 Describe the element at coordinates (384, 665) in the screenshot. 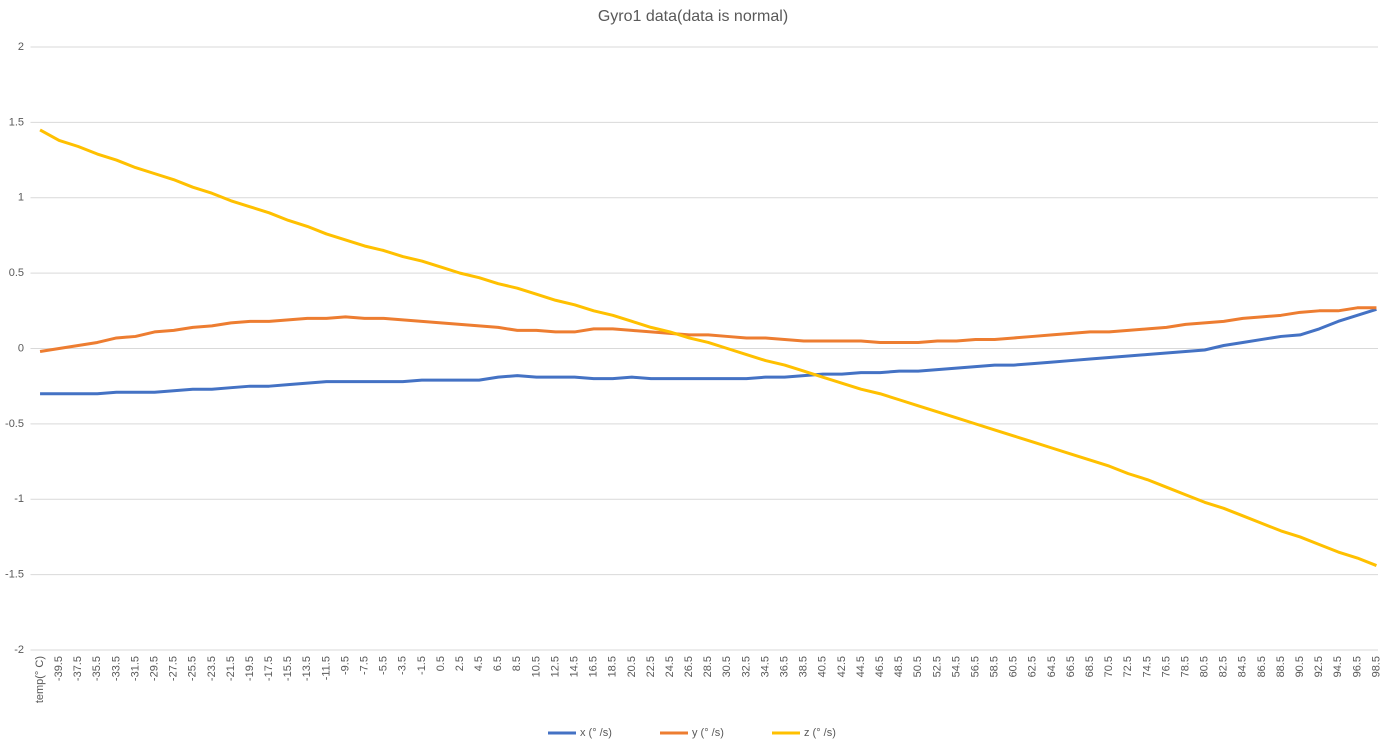

I see `x-tick-label: -5.5` at that location.